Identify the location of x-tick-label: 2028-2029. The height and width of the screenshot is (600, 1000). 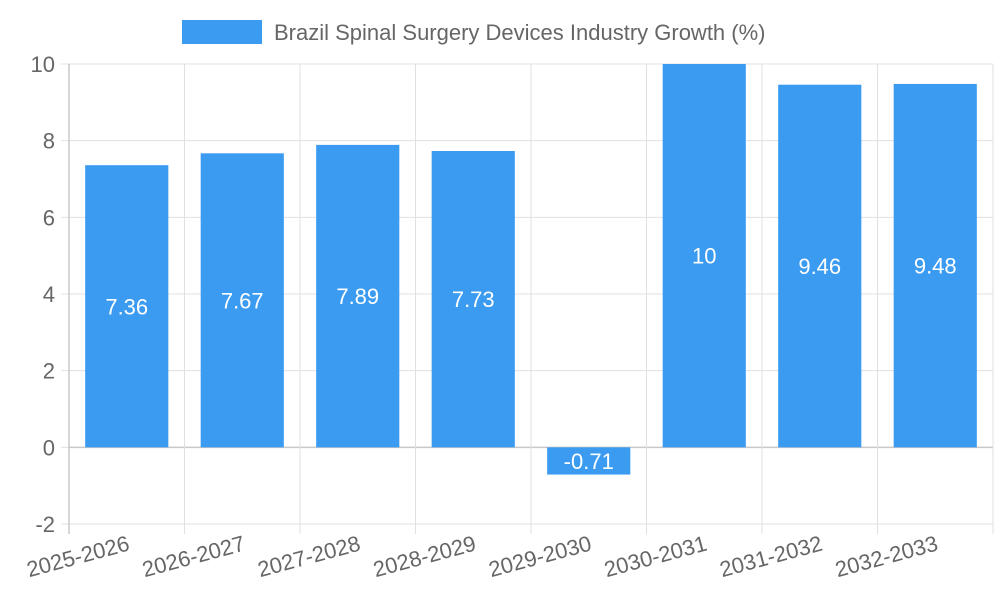
(424, 556).